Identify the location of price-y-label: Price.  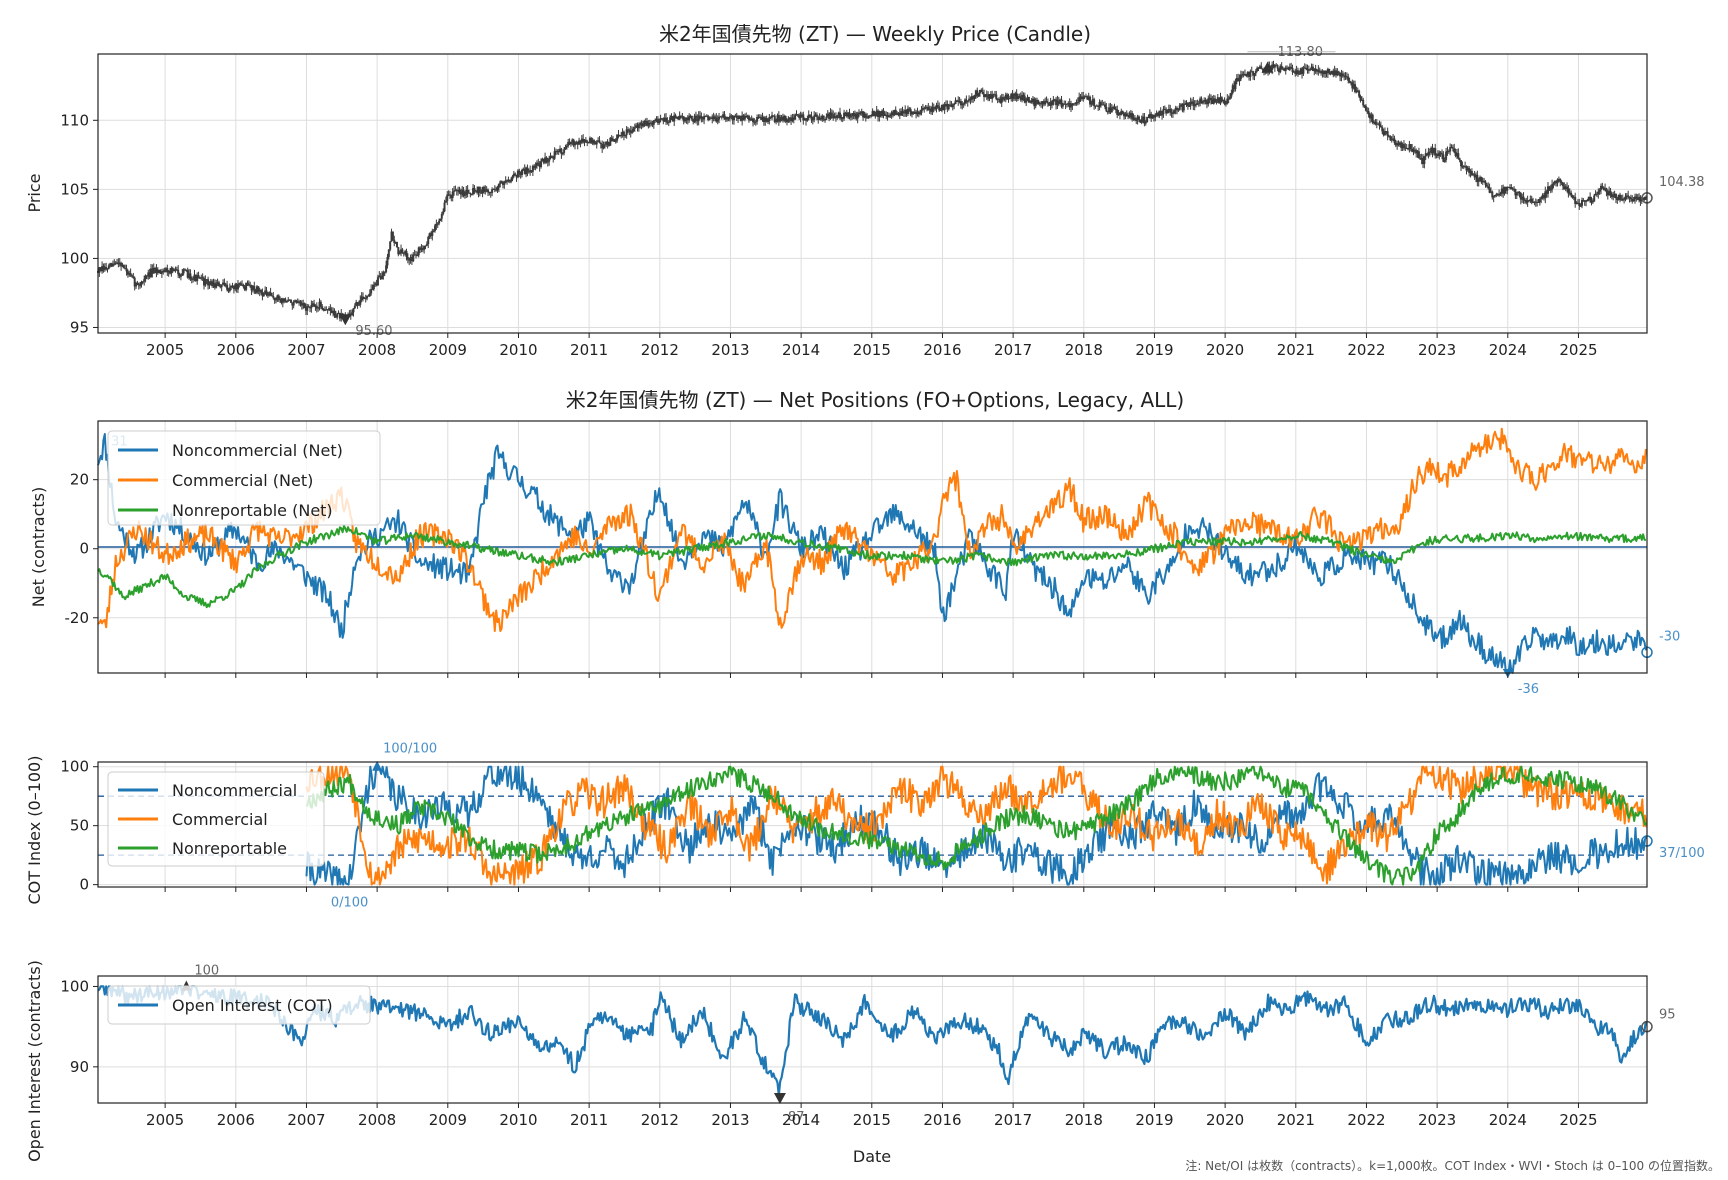
(34, 192).